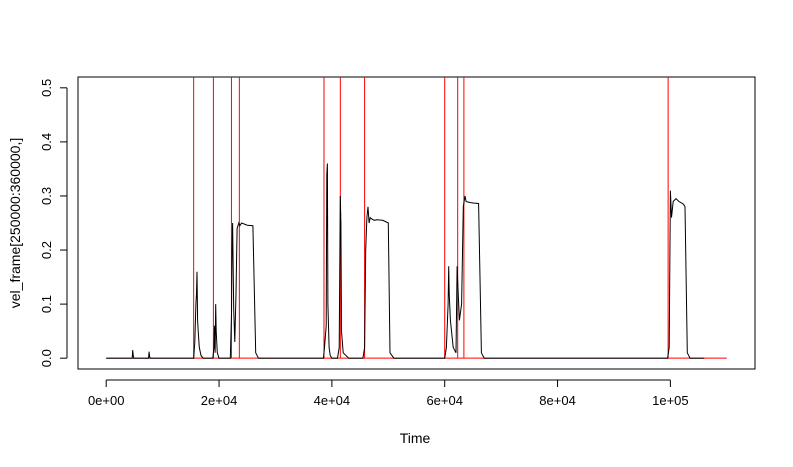 This screenshot has width=793, height=467. I want to click on x-tick-label: 0e+00, so click(106, 400).